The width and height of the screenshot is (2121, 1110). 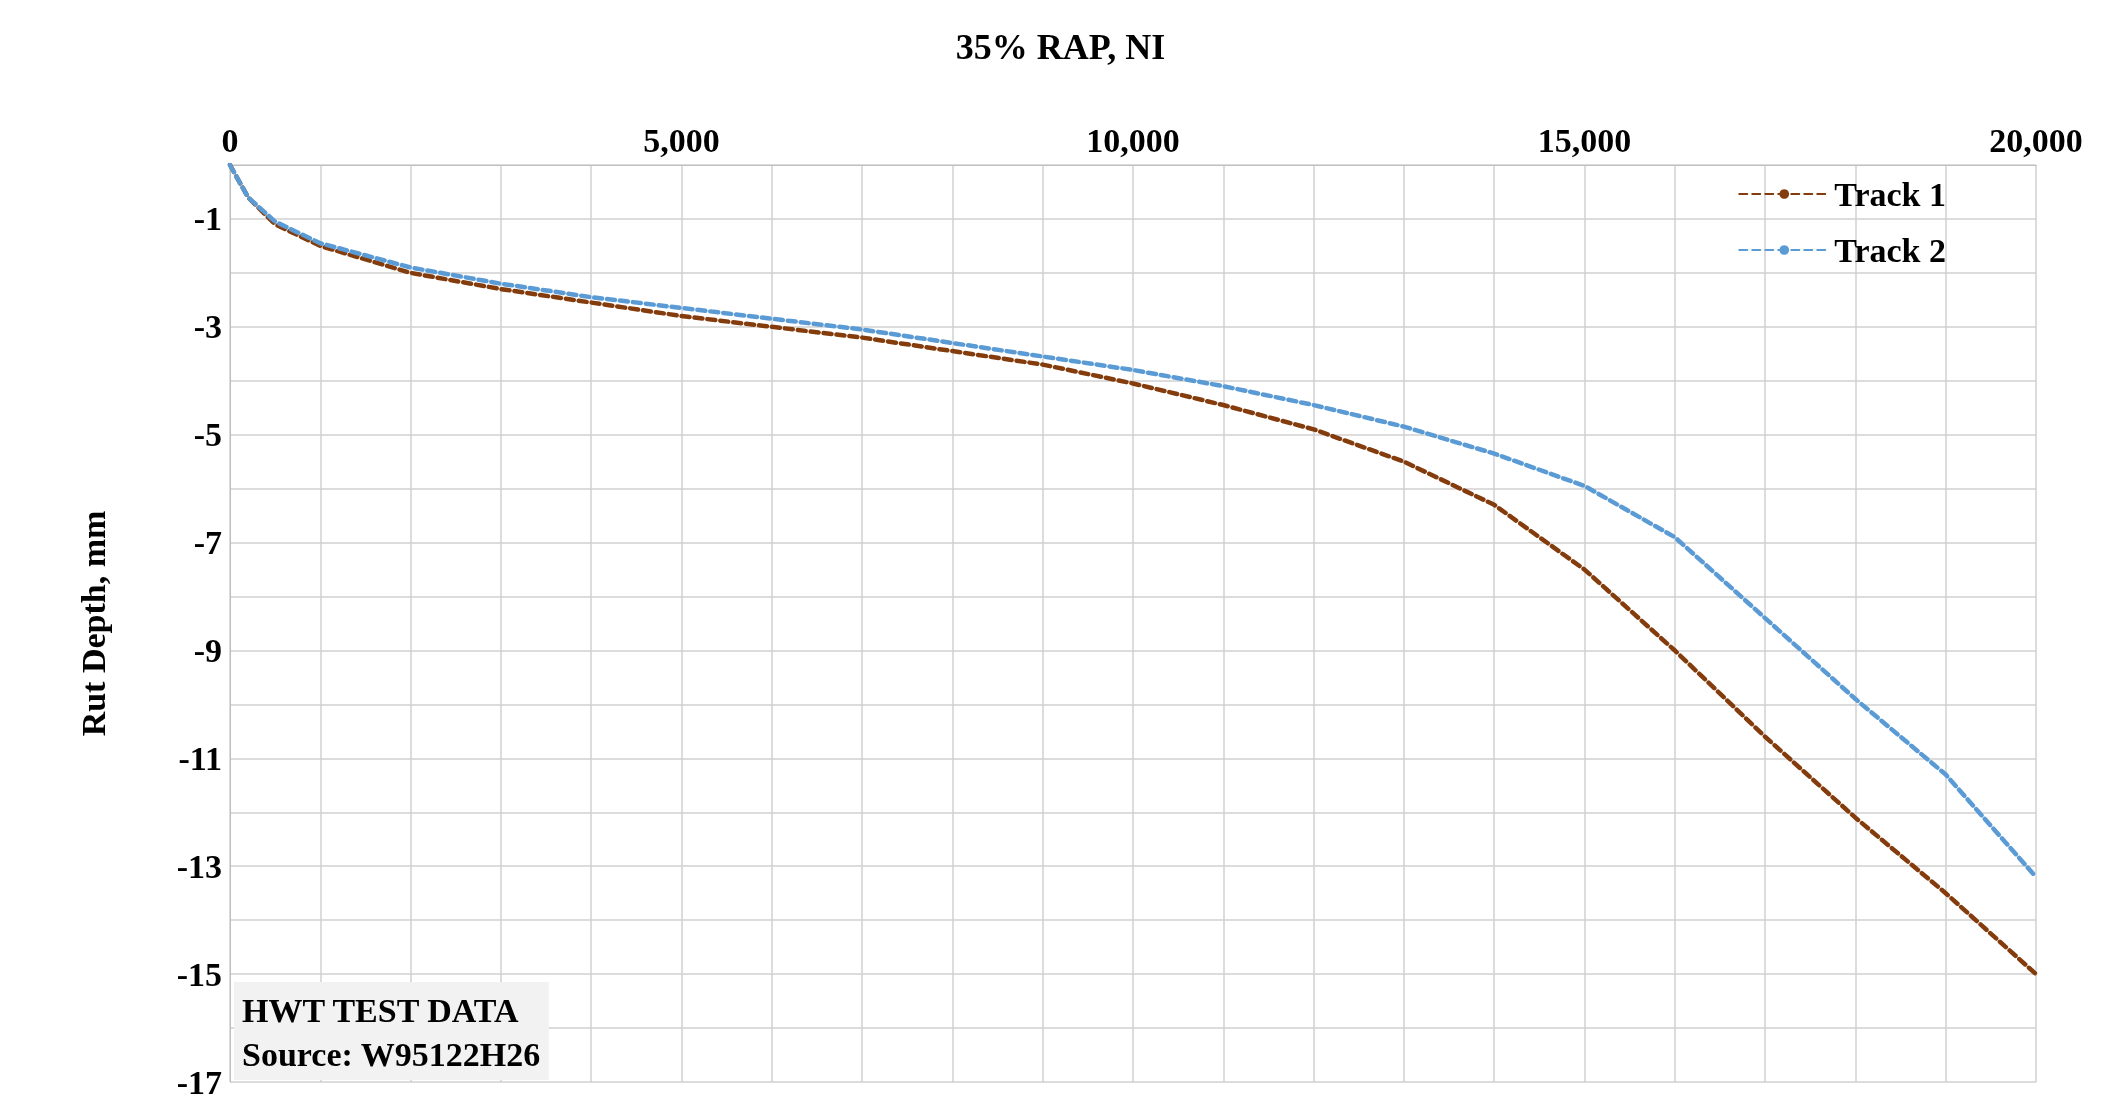 What do you see at coordinates (199, 1082) in the screenshot?
I see `y-tick-label: -17` at bounding box center [199, 1082].